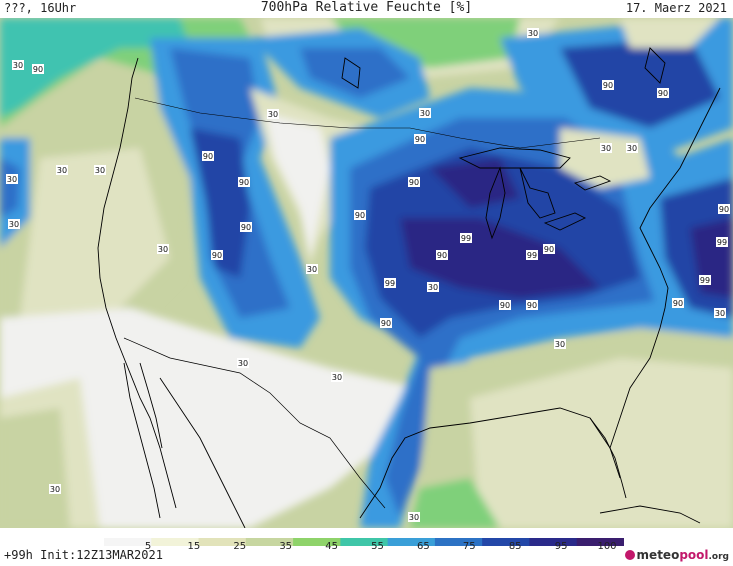 The image size is (733, 566). What do you see at coordinates (629, 555) in the screenshot?
I see `logo-icon` at bounding box center [629, 555].